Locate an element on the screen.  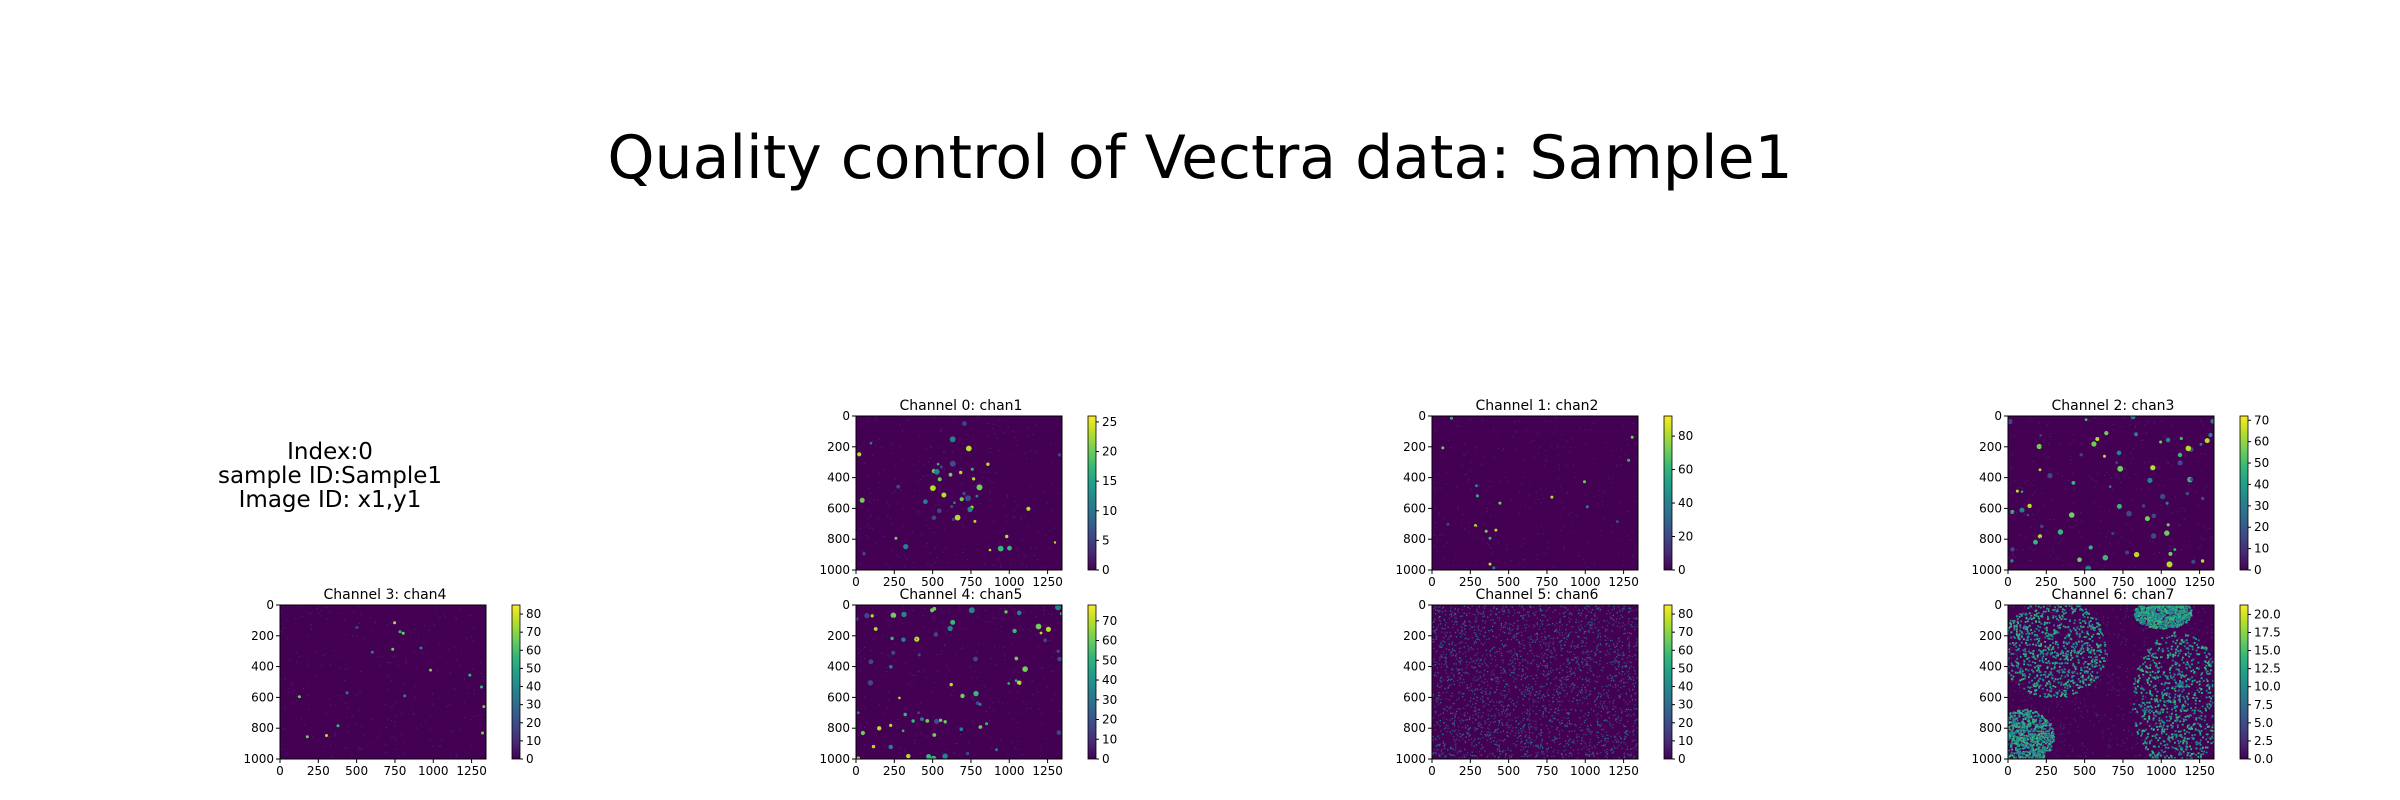
y-tick-label: 0 is located at coordinates (846, 605).